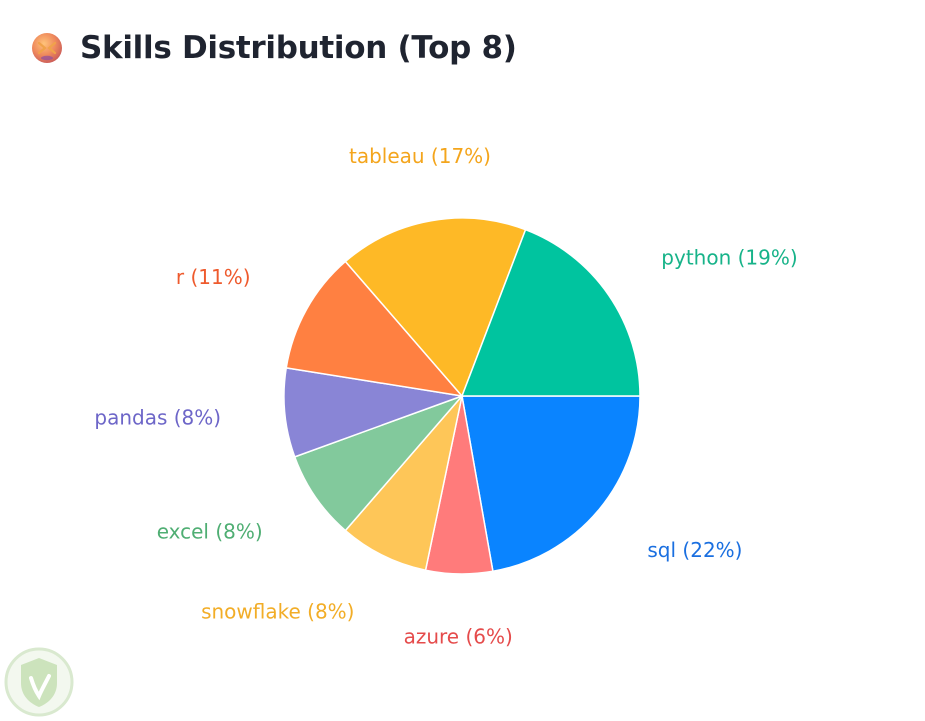  Describe the element at coordinates (277, 611) in the screenshot. I see `pie-label-snowflake: snowflake (8%)` at that location.